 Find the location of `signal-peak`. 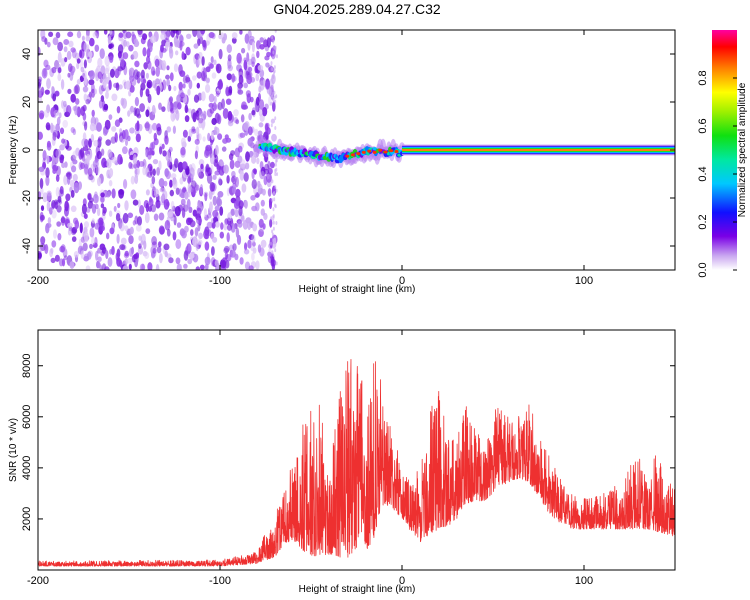

signal-peak is located at coordinates (358, 154).